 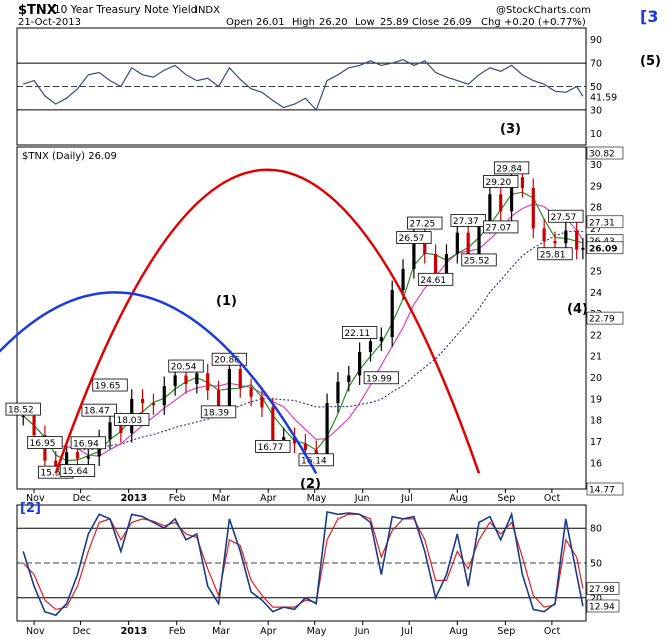 What do you see at coordinates (596, 229) in the screenshot?
I see `price-tick-27: 27` at bounding box center [596, 229].